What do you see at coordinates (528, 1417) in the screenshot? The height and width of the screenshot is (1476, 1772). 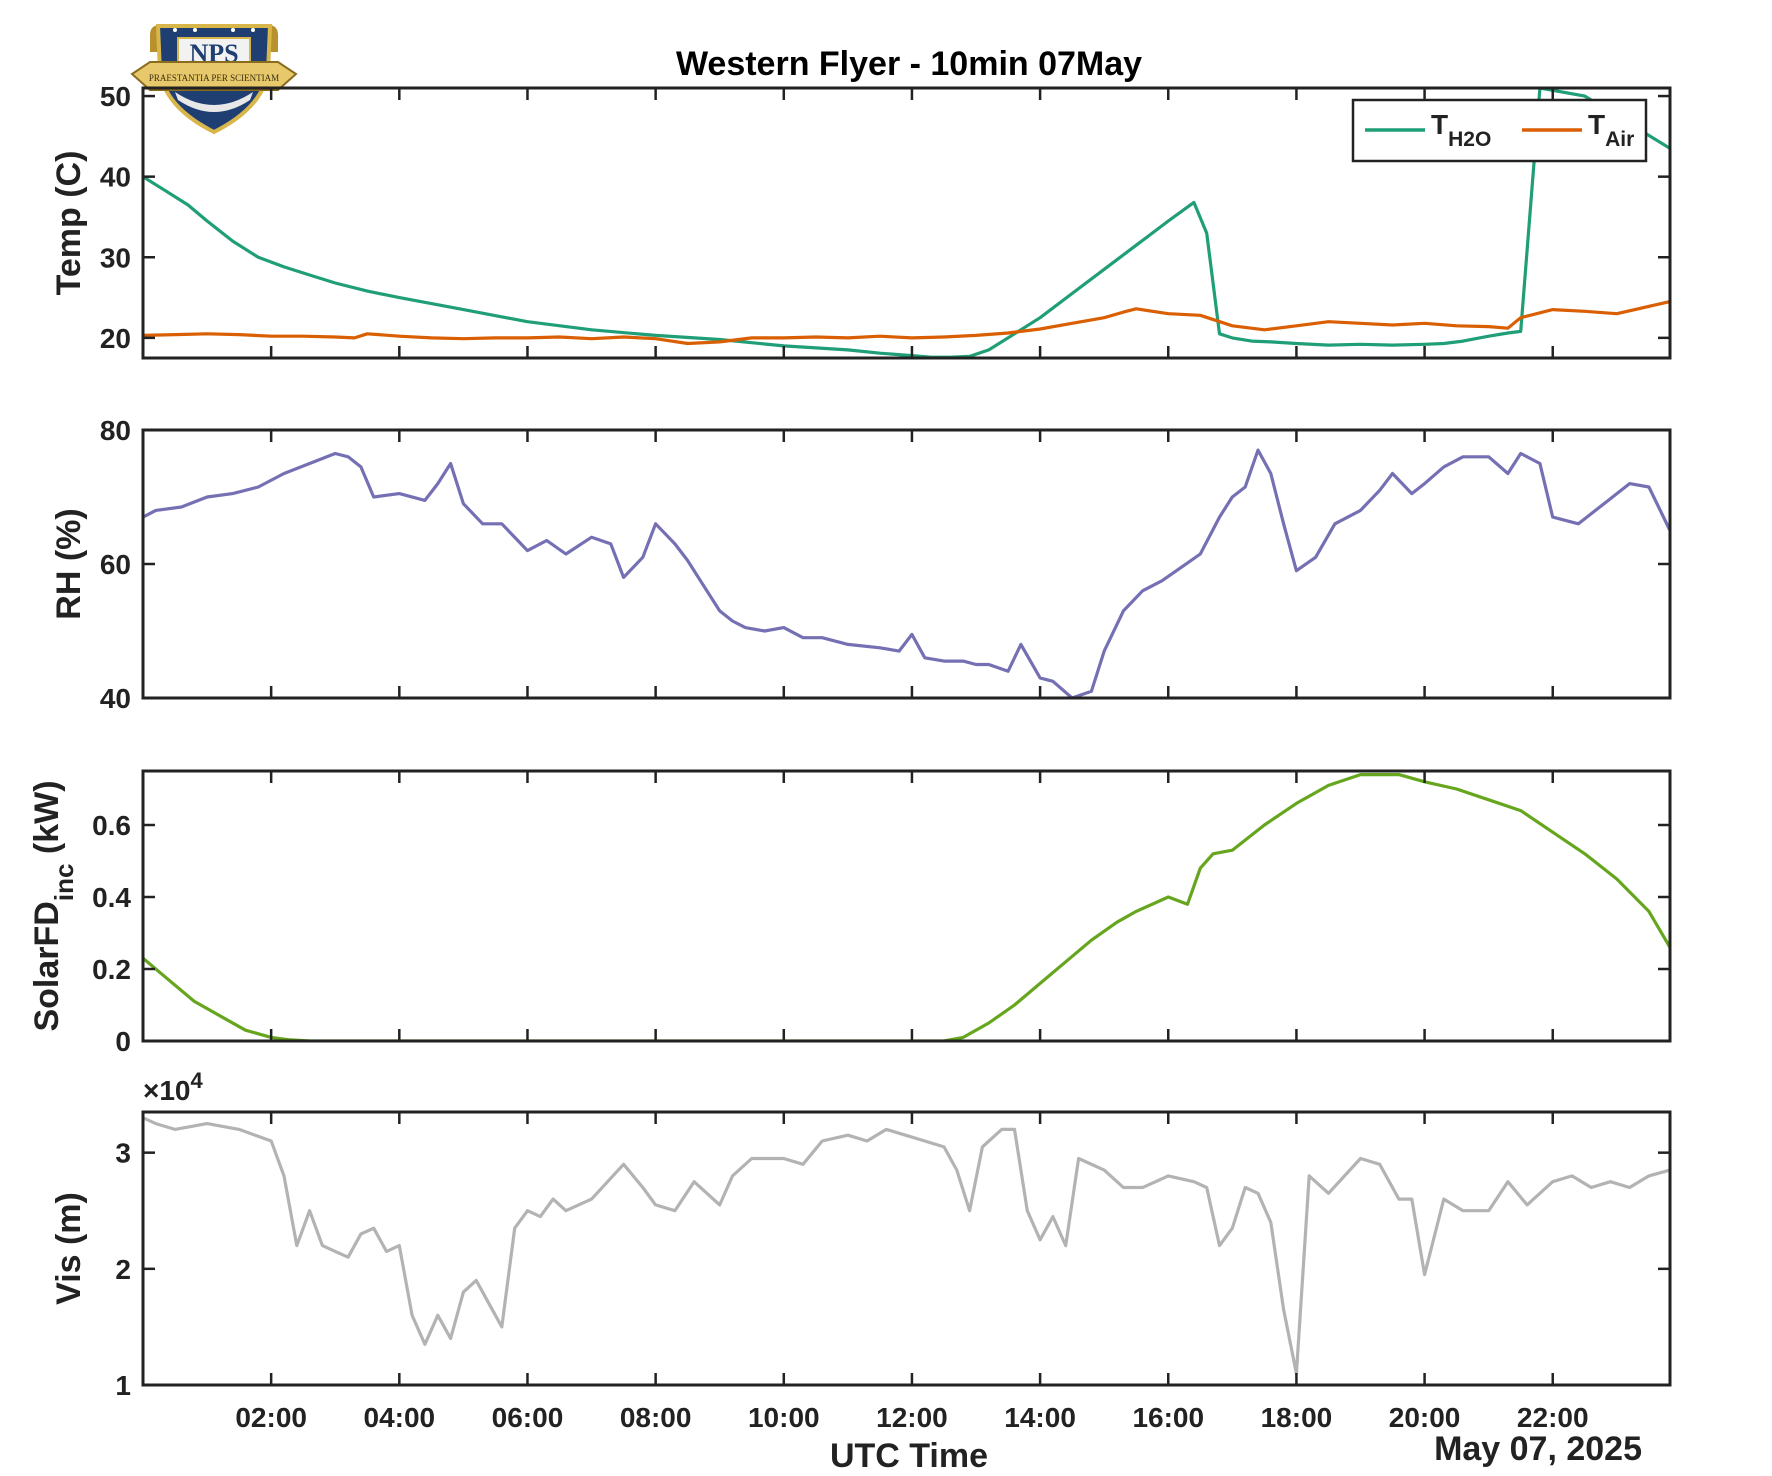 I see `x-tick-label: 06:00` at bounding box center [528, 1417].